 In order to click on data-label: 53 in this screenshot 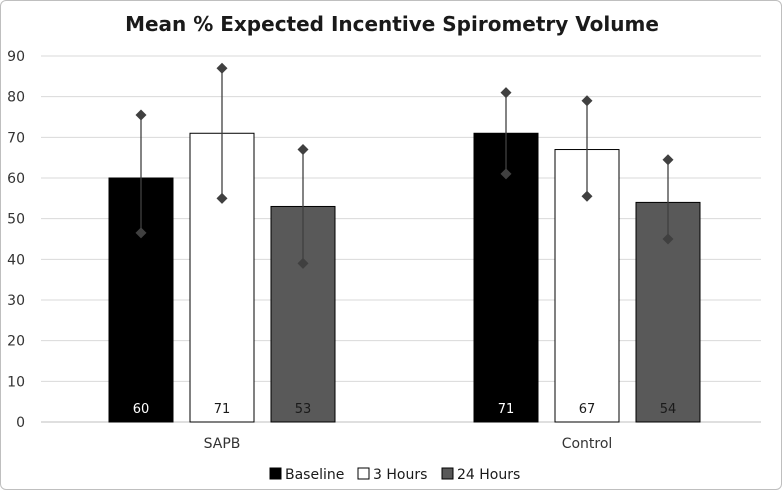, I will do `click(303, 409)`.